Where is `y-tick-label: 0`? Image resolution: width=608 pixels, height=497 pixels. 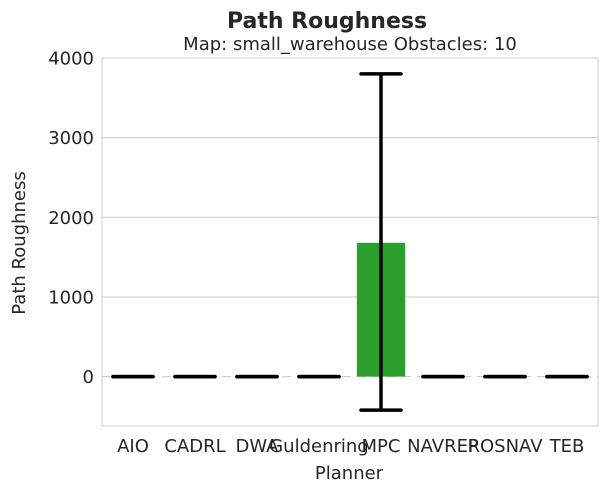
y-tick-label: 0 is located at coordinates (88, 377).